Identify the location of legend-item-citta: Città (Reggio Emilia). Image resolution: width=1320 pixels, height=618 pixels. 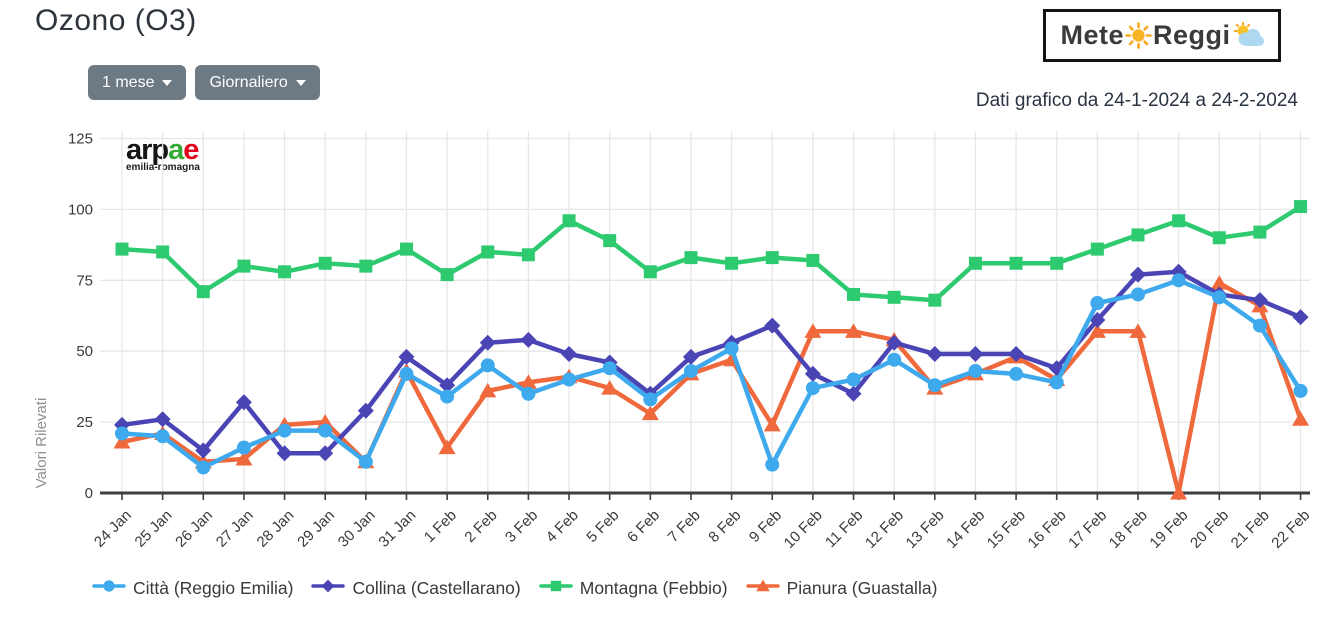
(192, 588).